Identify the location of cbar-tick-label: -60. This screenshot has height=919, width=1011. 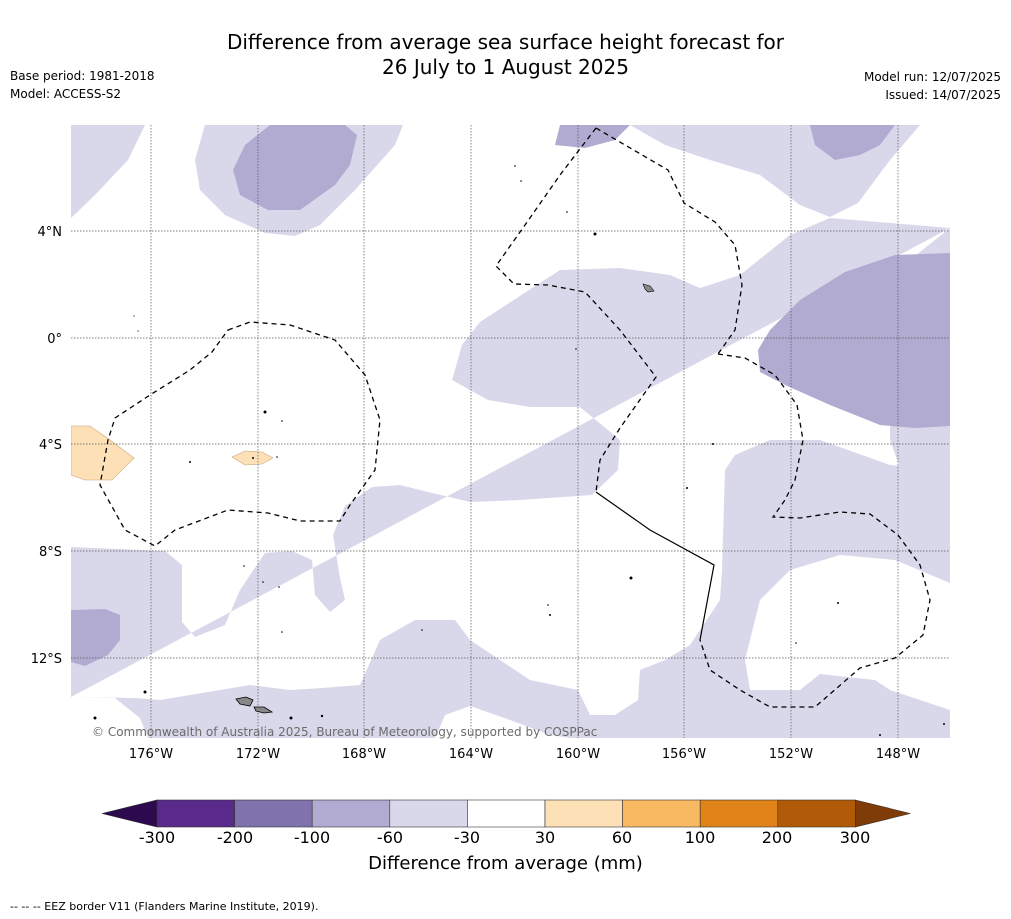
(390, 837).